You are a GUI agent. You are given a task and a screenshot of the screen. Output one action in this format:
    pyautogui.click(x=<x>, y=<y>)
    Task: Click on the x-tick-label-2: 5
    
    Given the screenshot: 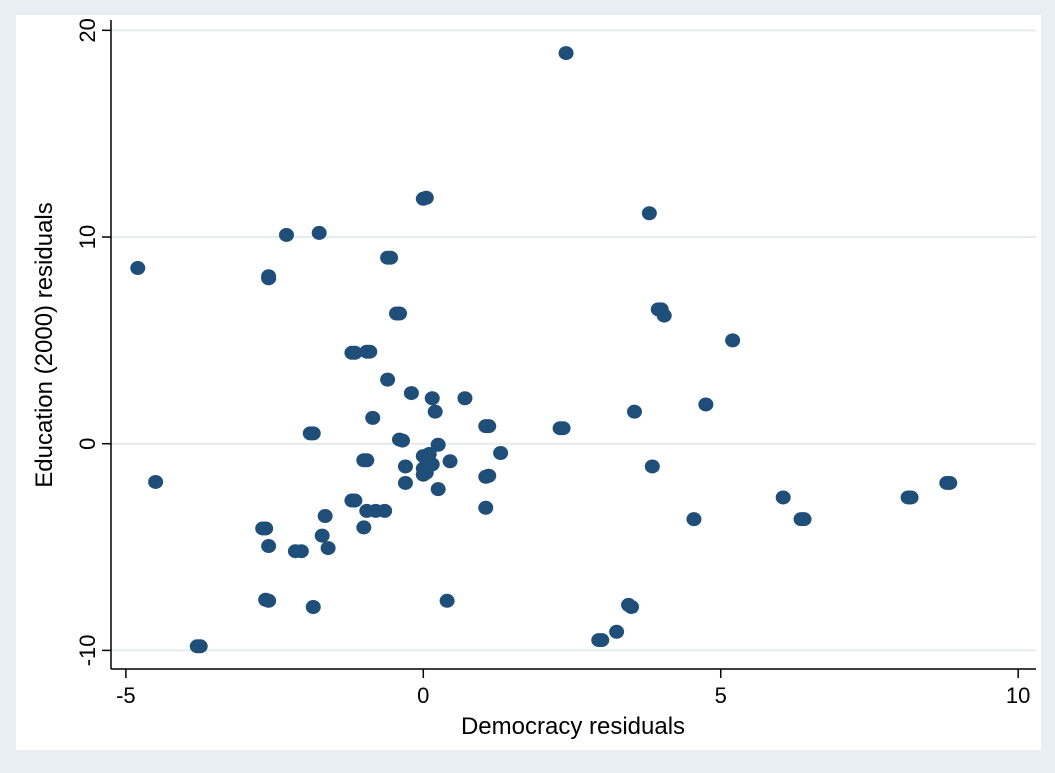 What is the action you would take?
    pyautogui.click(x=721, y=695)
    